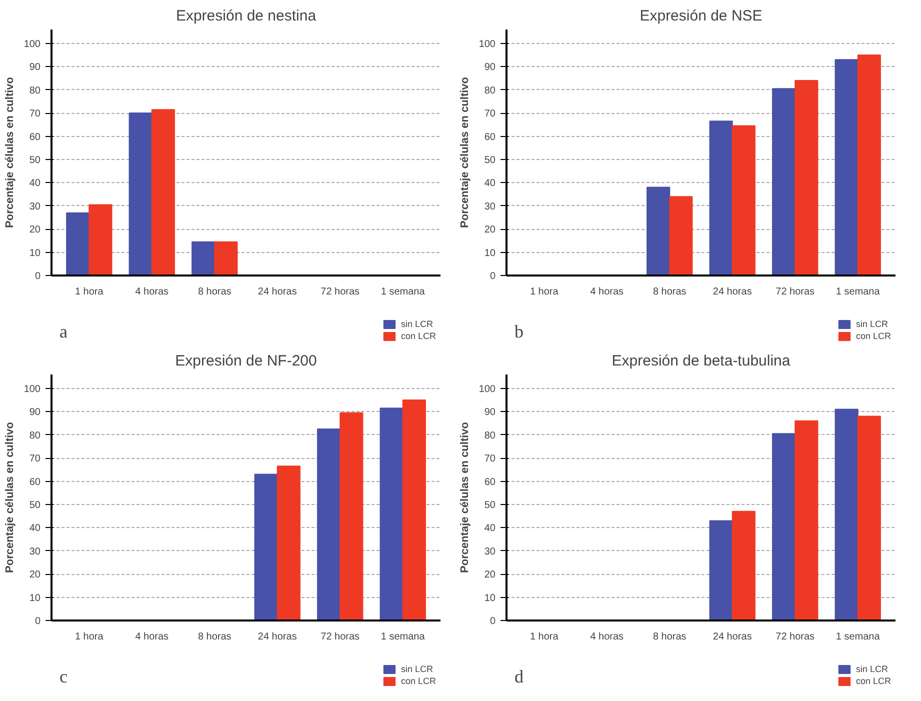  What do you see at coordinates (64, 332) in the screenshot?
I see `text: a` at bounding box center [64, 332].